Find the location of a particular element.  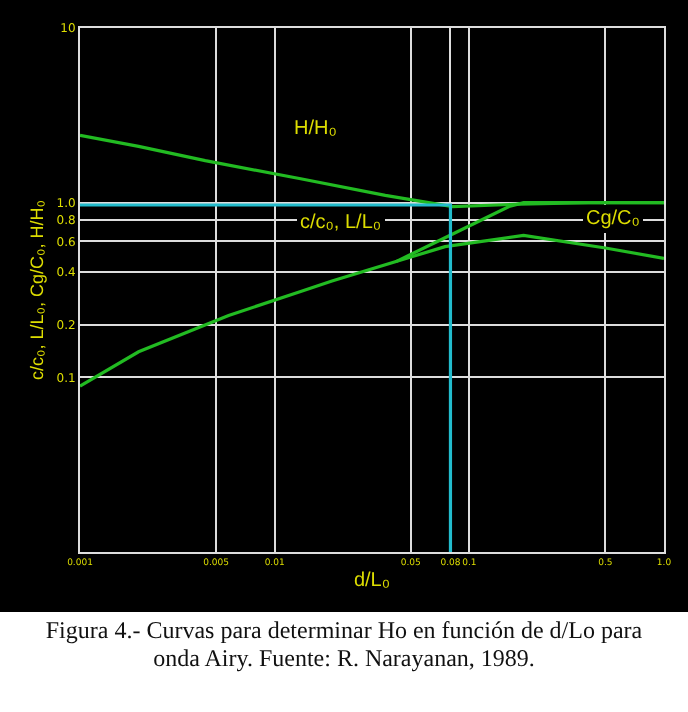

x-axis-title: d/L₀ is located at coordinates (372, 580).